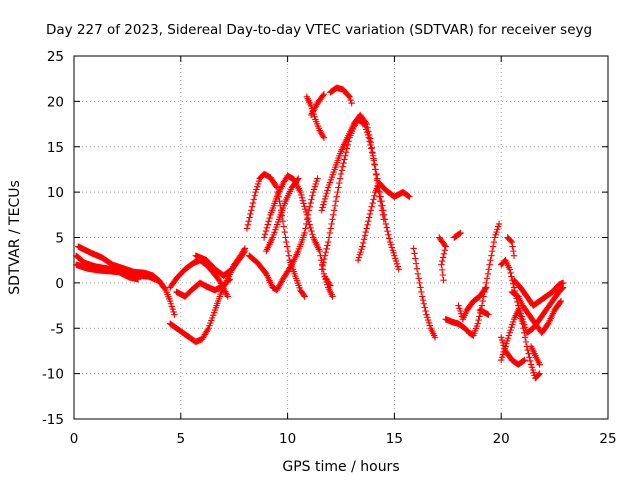 The height and width of the screenshot is (480, 640). Describe the element at coordinates (394, 439) in the screenshot. I see `x-tick-label: 15` at that location.